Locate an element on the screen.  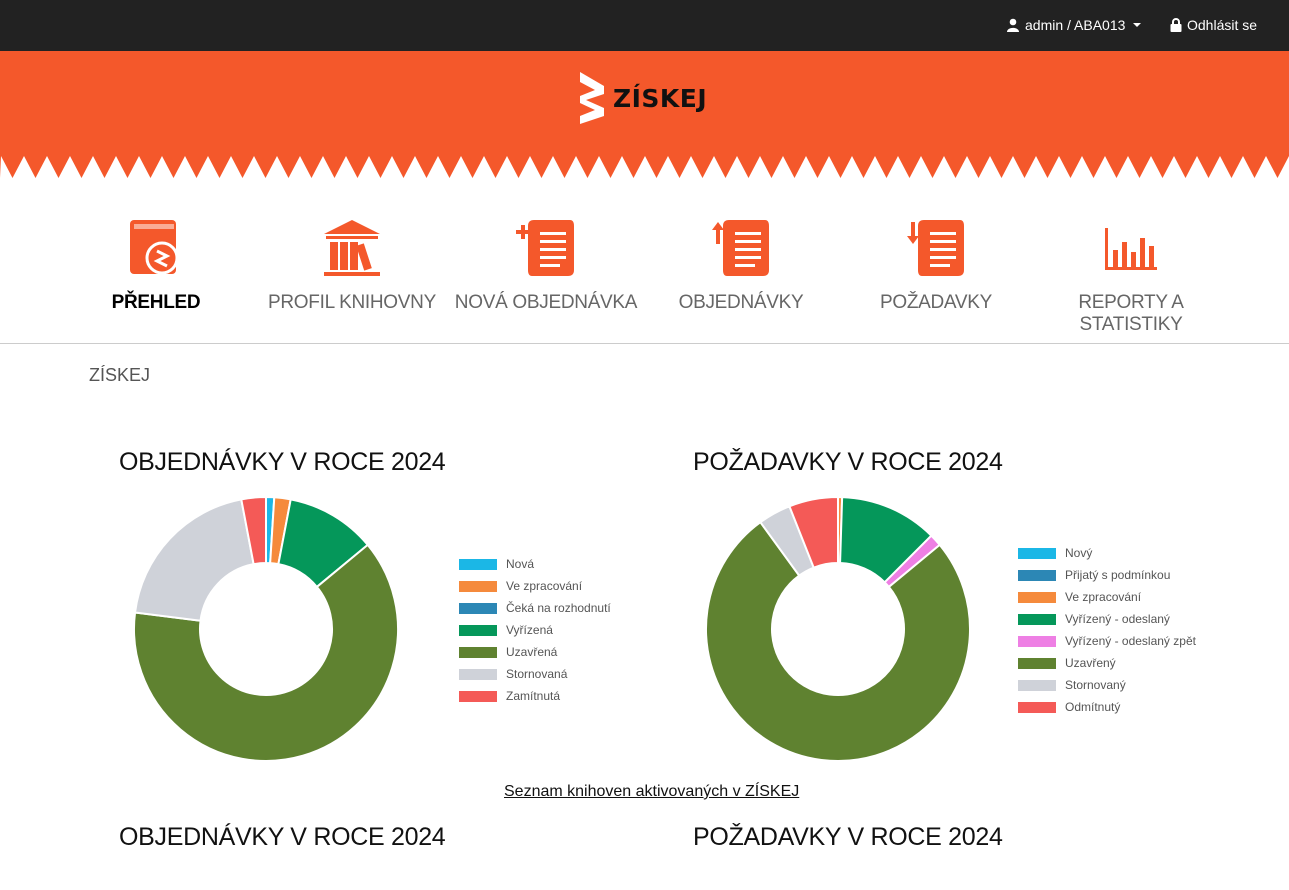
requests-donut-chart is located at coordinates (838, 629).